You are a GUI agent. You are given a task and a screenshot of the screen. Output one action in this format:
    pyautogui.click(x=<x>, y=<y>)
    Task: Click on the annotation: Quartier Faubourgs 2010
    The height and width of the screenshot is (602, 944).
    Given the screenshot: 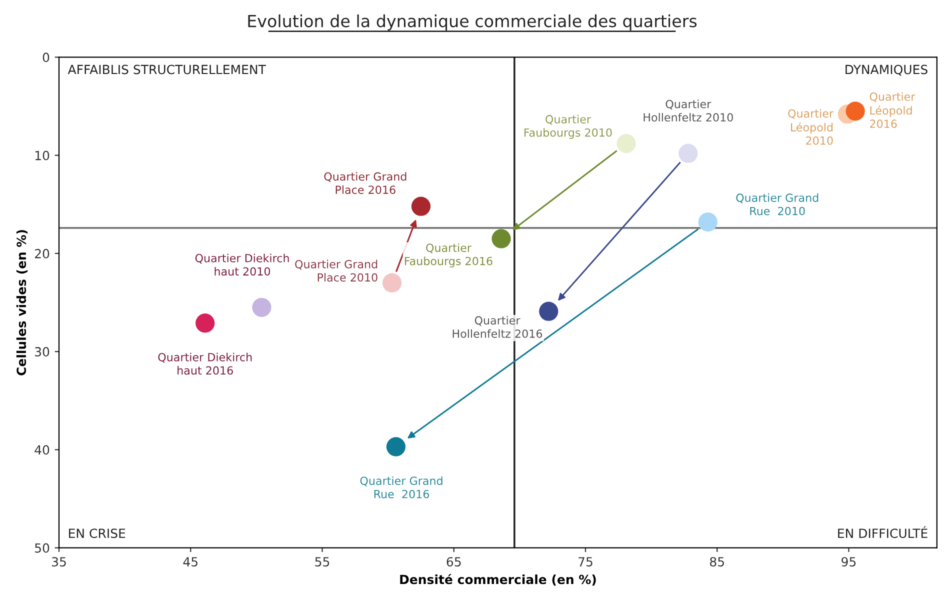 What is the action you would take?
    pyautogui.click(x=568, y=126)
    